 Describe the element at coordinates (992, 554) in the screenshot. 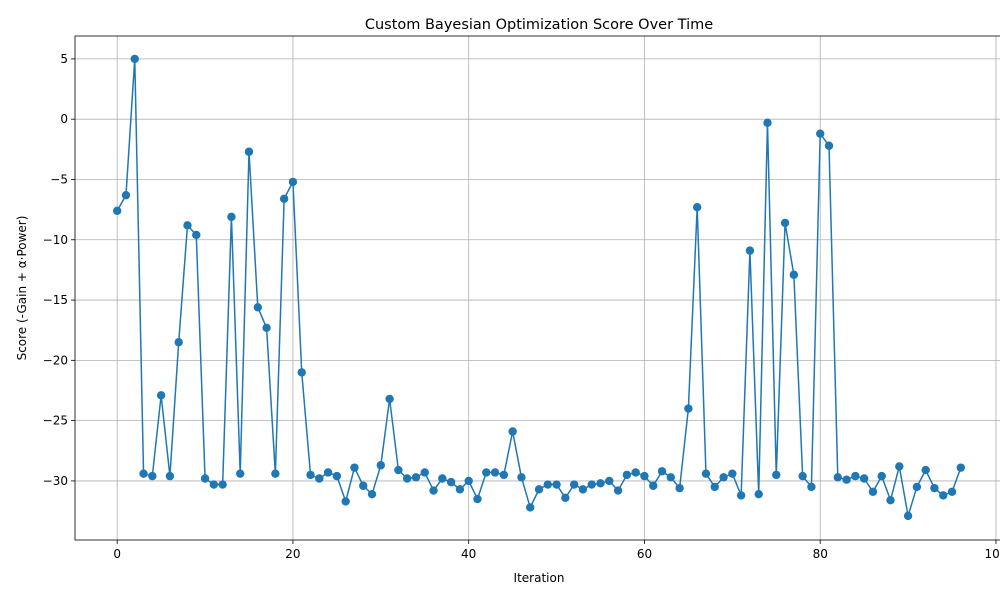

I see `x-tick-label: 100` at that location.